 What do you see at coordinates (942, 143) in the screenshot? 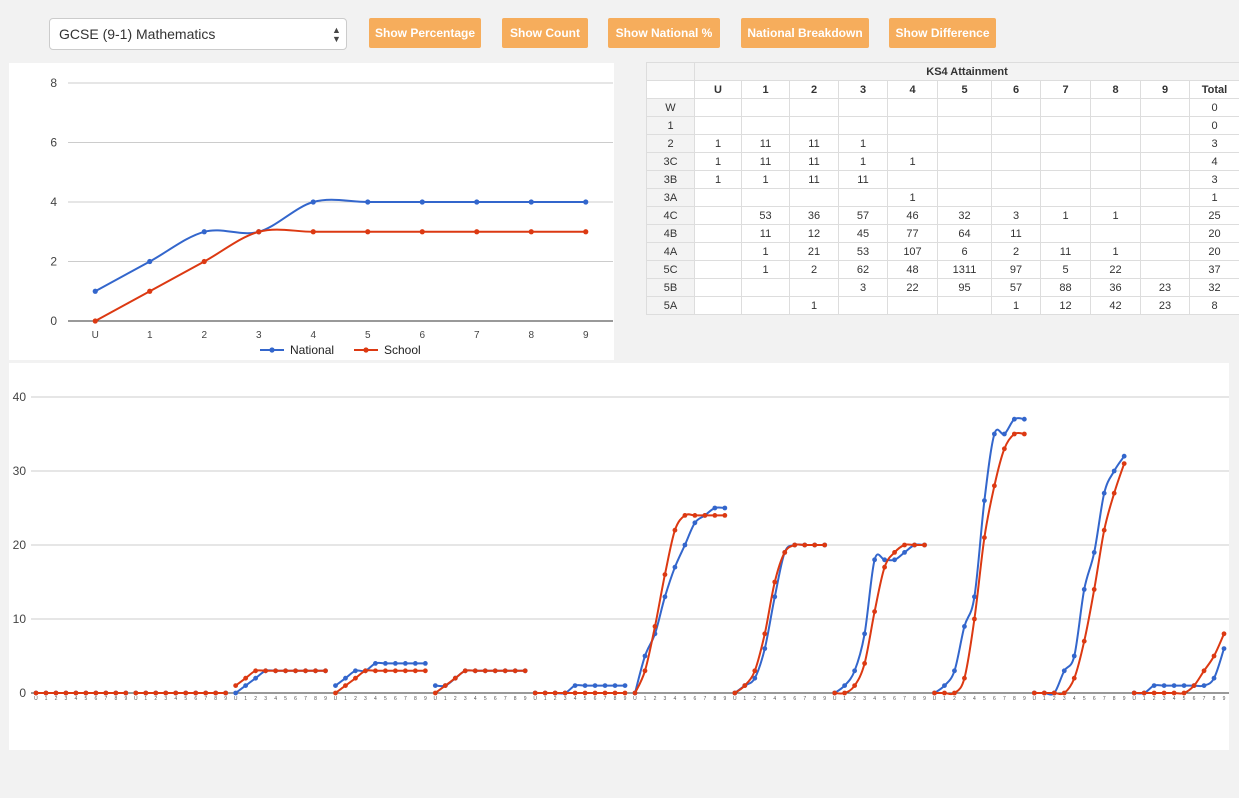
I see `table-row: 2 1 11 11 1 3` at bounding box center [942, 143].